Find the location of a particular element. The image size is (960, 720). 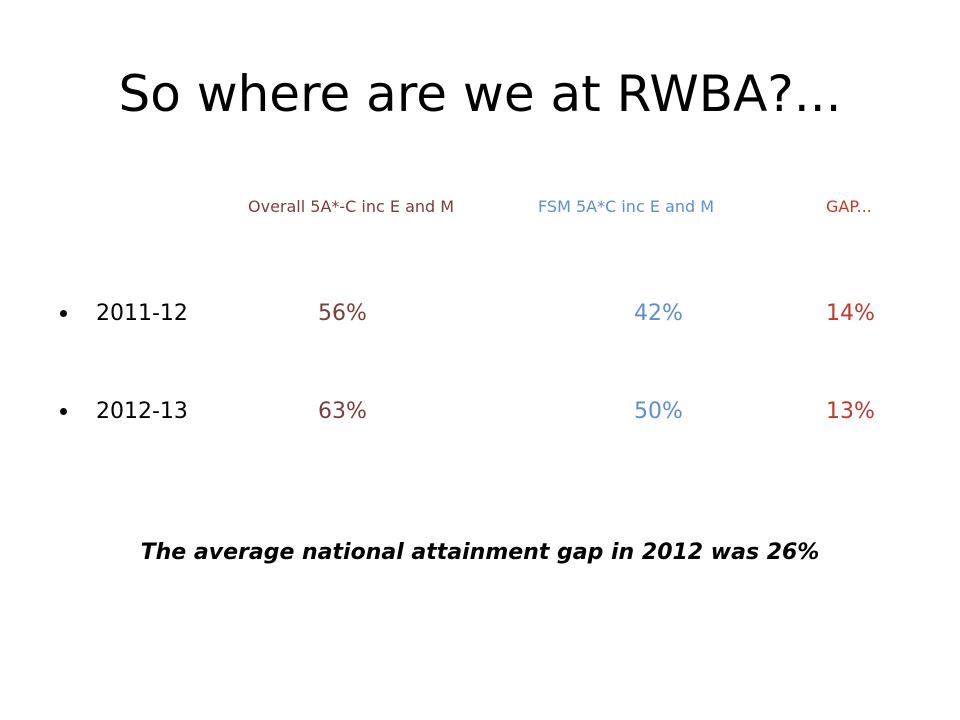

row-overall-value: 63% is located at coordinates (342, 411).